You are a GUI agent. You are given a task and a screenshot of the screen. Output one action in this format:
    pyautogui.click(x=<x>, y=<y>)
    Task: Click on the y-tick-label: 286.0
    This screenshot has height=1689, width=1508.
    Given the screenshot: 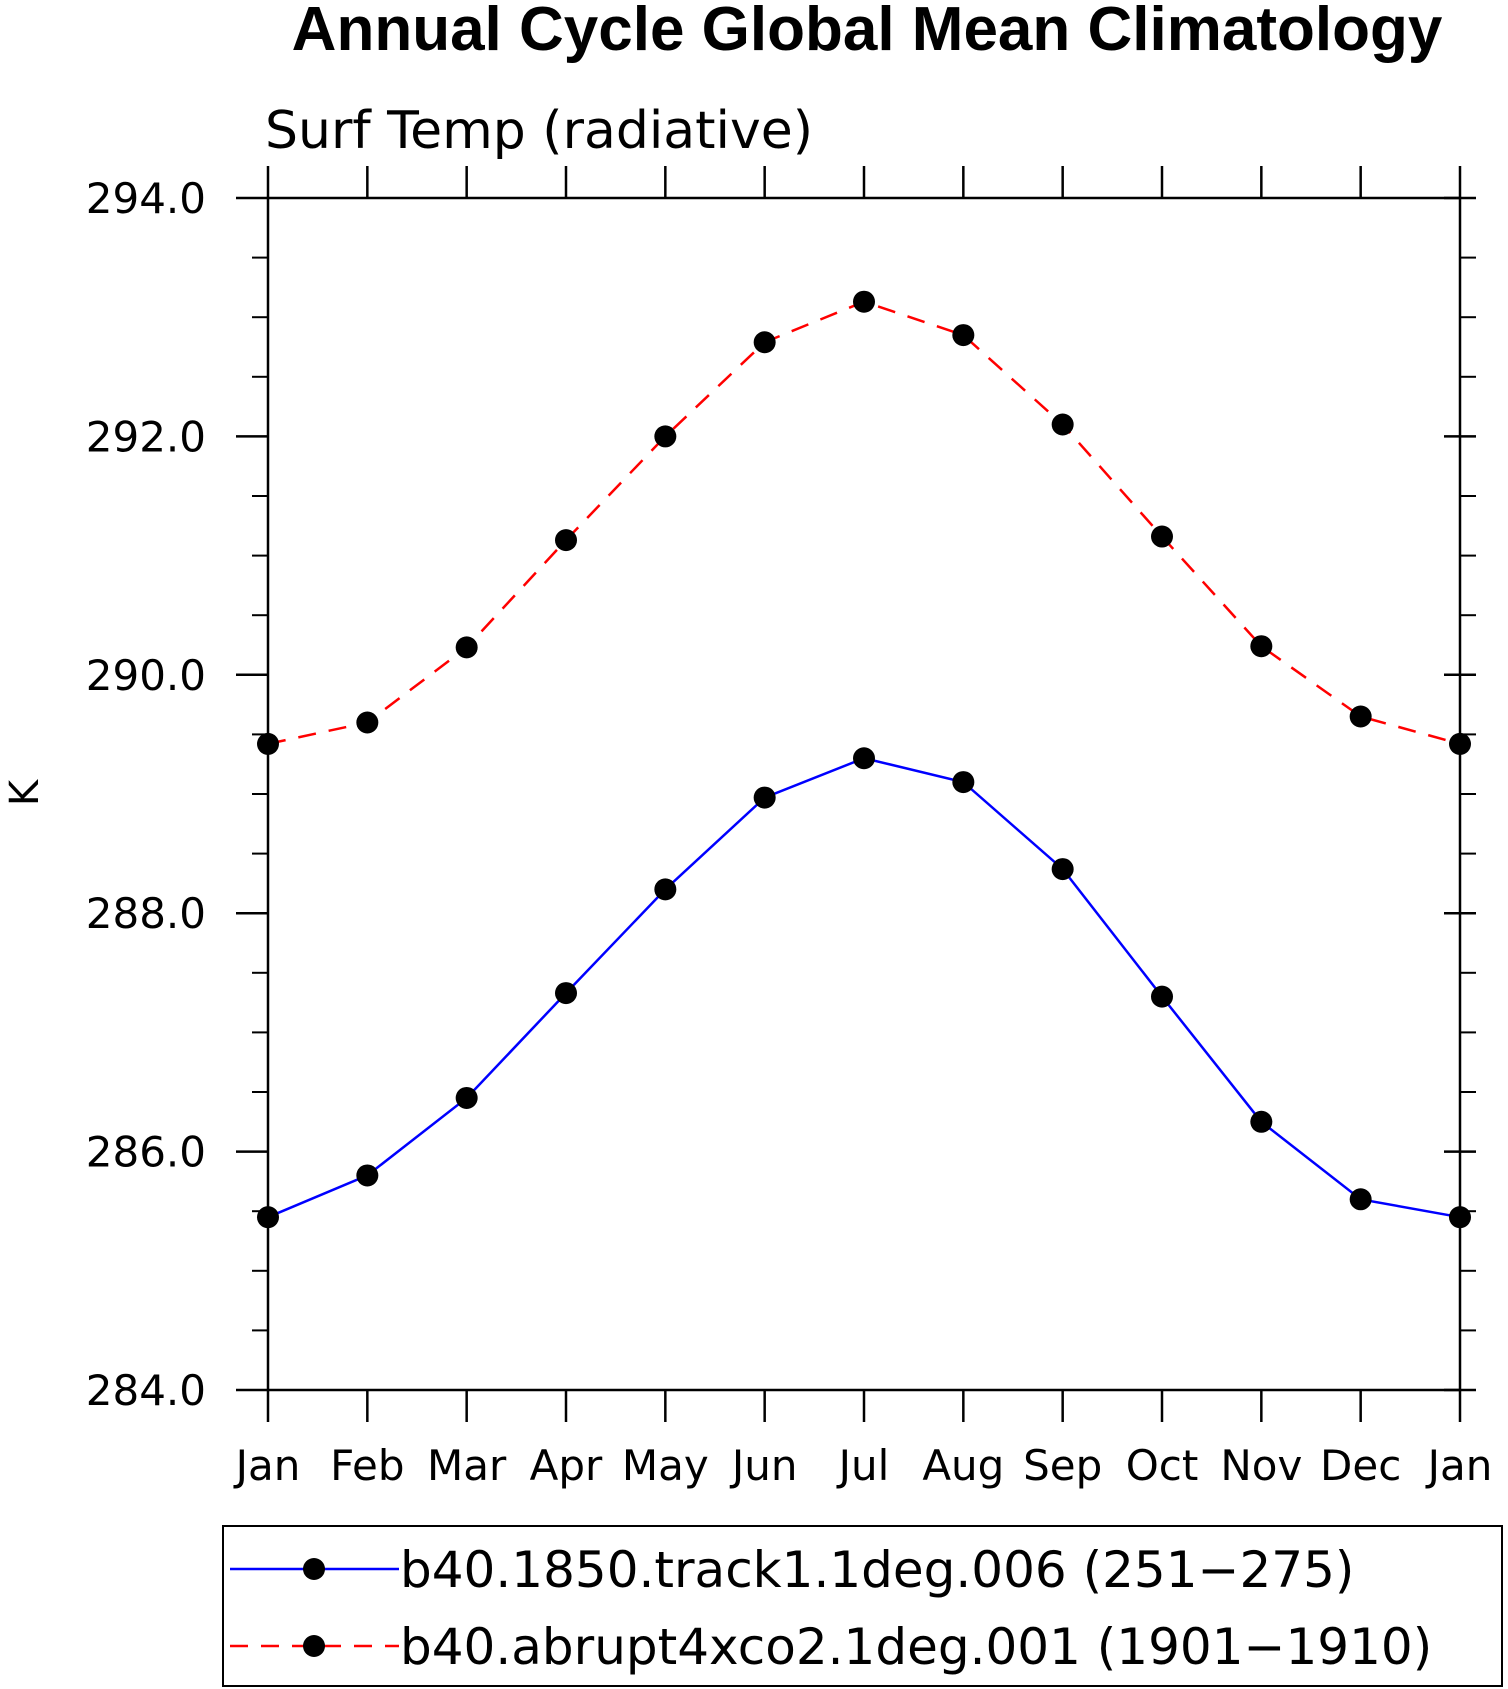 What is the action you would take?
    pyautogui.click(x=146, y=1152)
    